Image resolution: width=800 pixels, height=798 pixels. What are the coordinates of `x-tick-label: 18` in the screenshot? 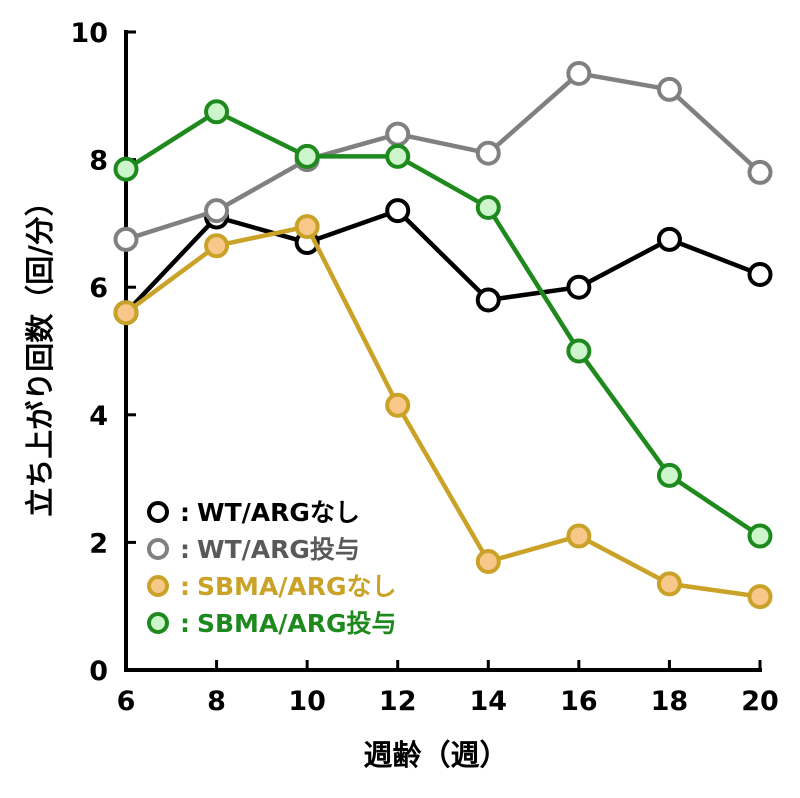 It's located at (670, 701).